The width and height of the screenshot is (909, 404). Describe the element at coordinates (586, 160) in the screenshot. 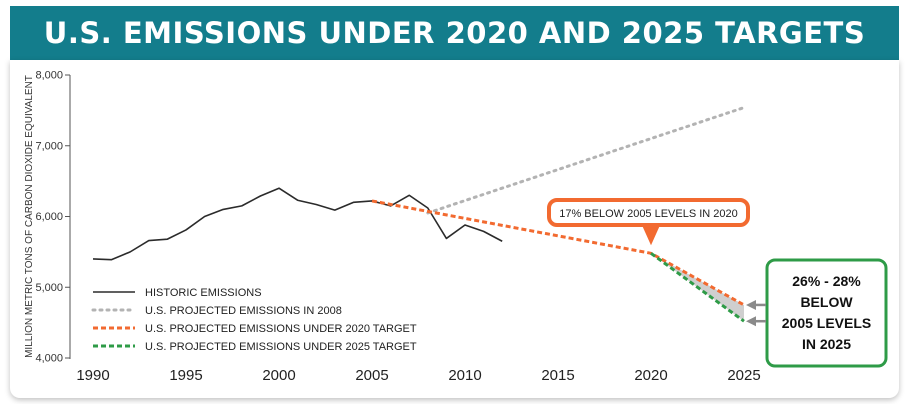

I see `projected-2008-line` at that location.